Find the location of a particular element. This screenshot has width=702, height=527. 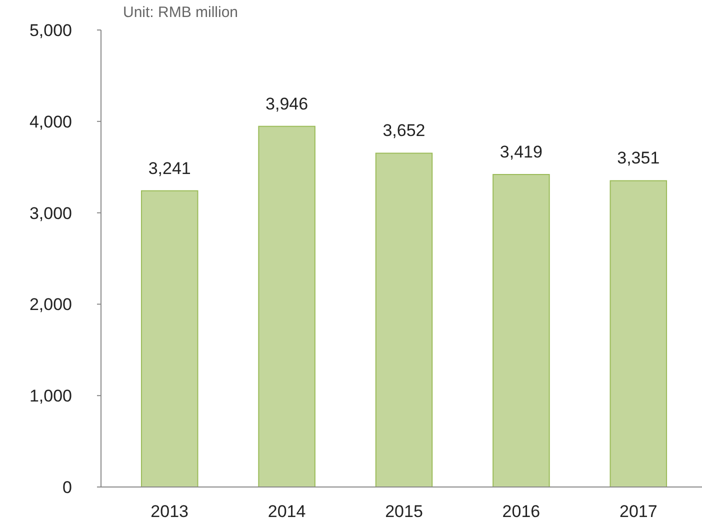

y-tick-label: 1,000 is located at coordinates (50, 396).